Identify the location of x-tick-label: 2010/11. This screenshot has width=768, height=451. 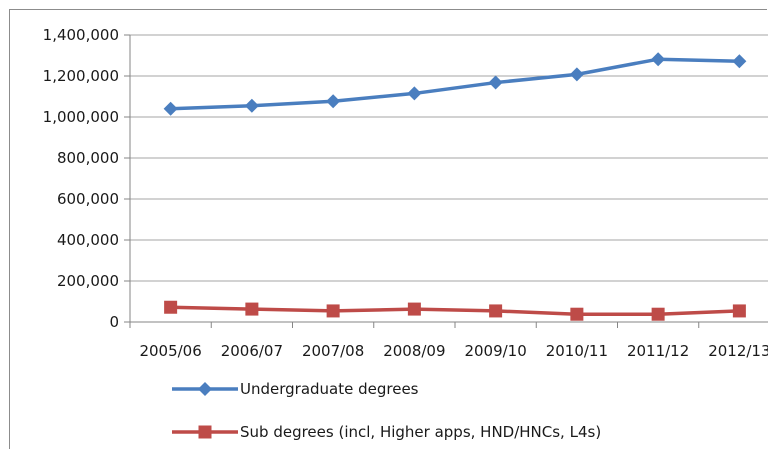
(577, 351).